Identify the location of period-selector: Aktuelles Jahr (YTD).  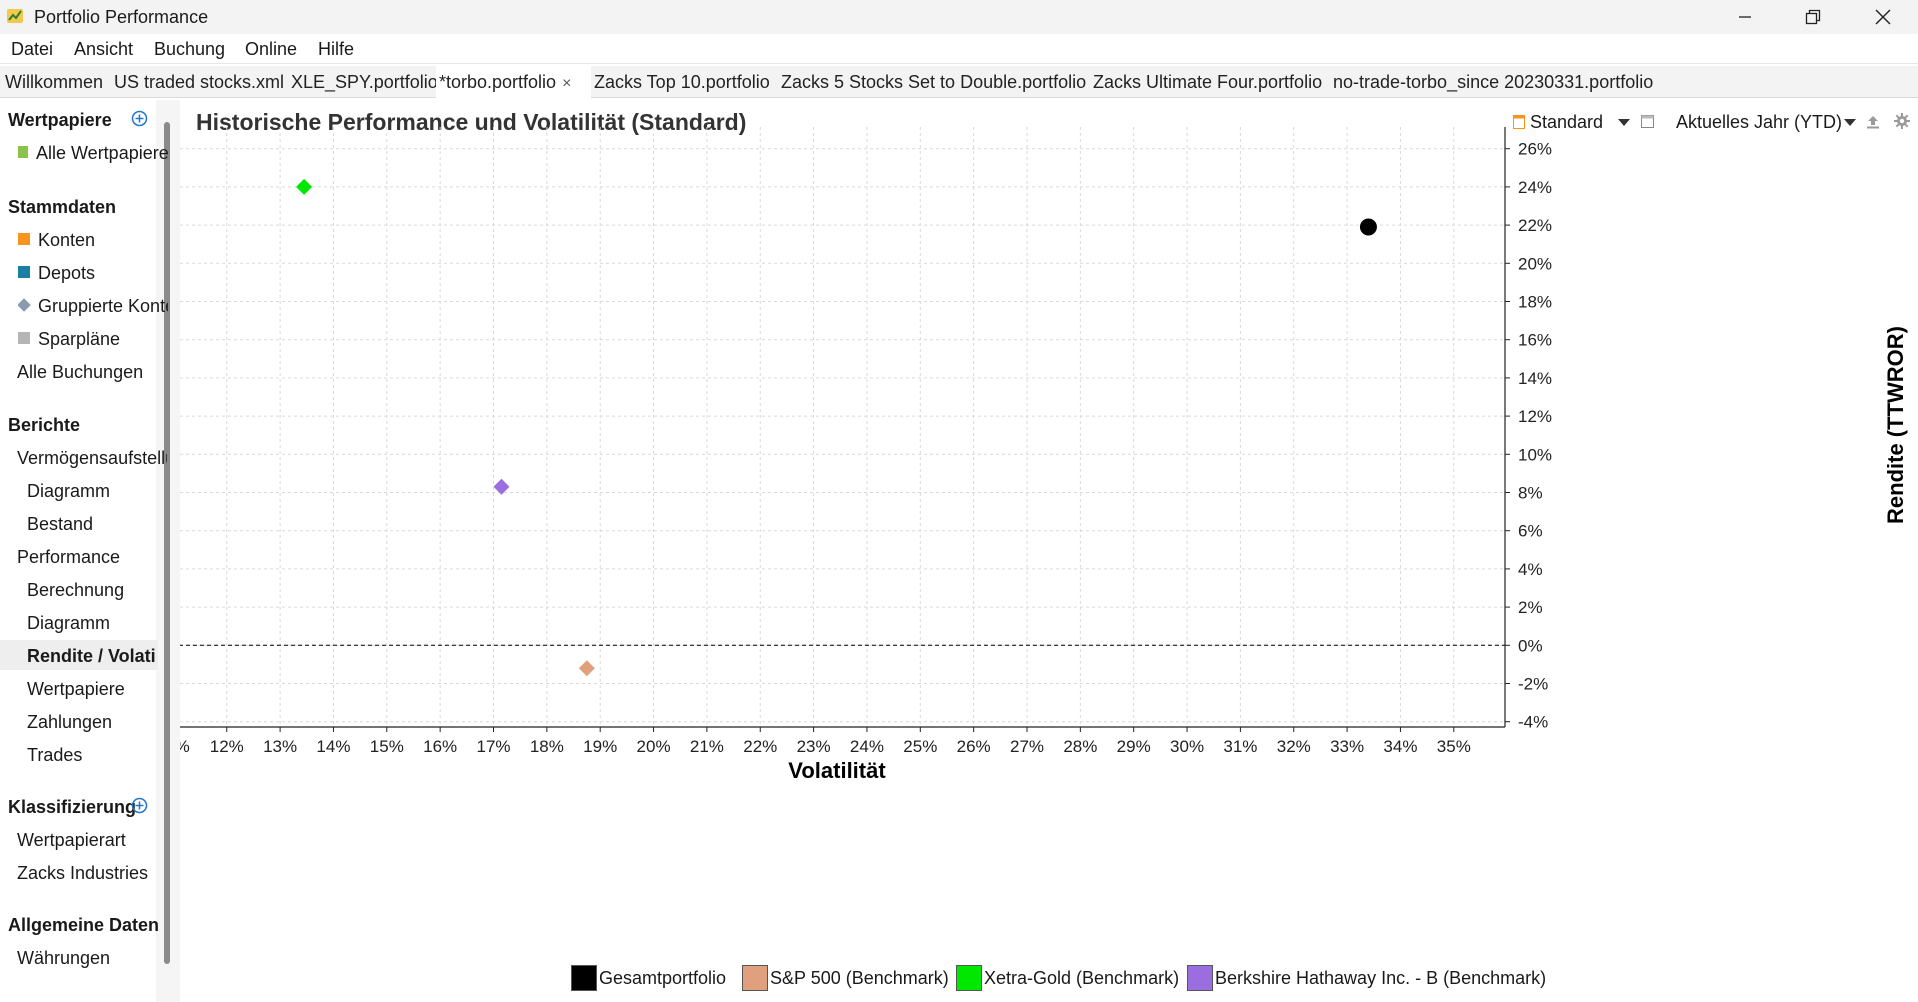
(1759, 122).